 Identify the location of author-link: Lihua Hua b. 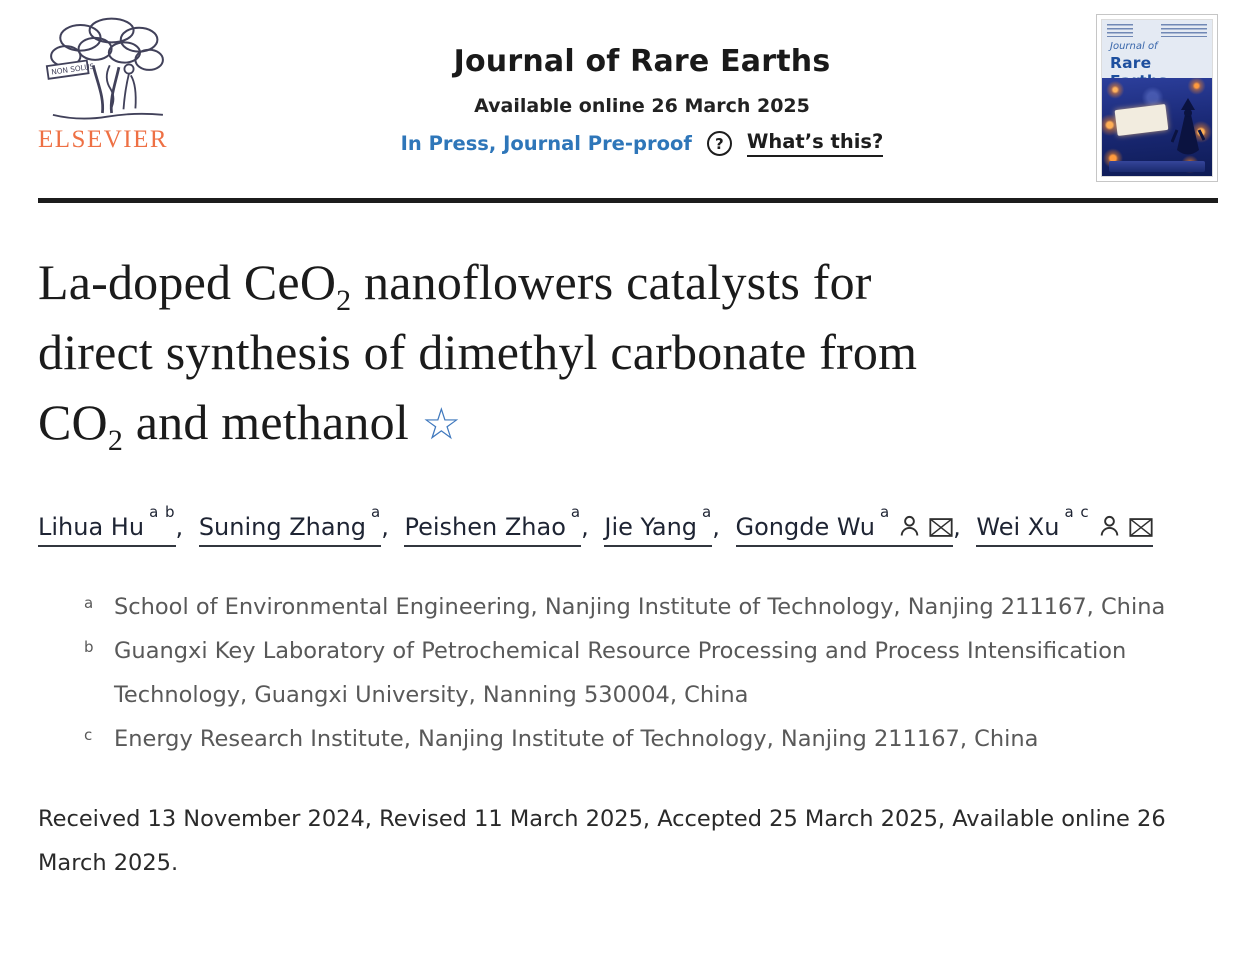
(107, 525).